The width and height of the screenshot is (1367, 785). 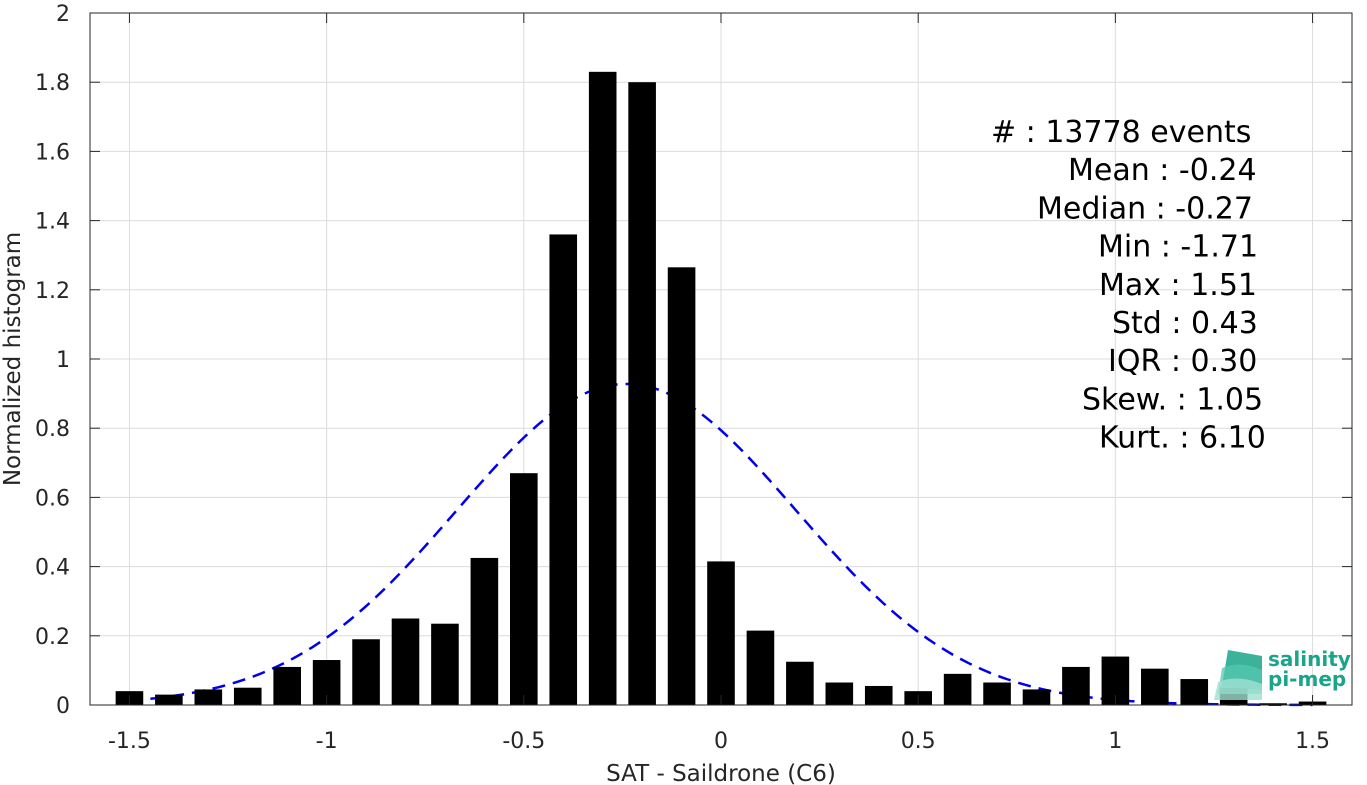 What do you see at coordinates (721, 773) in the screenshot?
I see `x-axis-title: SAT - Saildrone (C6)` at bounding box center [721, 773].